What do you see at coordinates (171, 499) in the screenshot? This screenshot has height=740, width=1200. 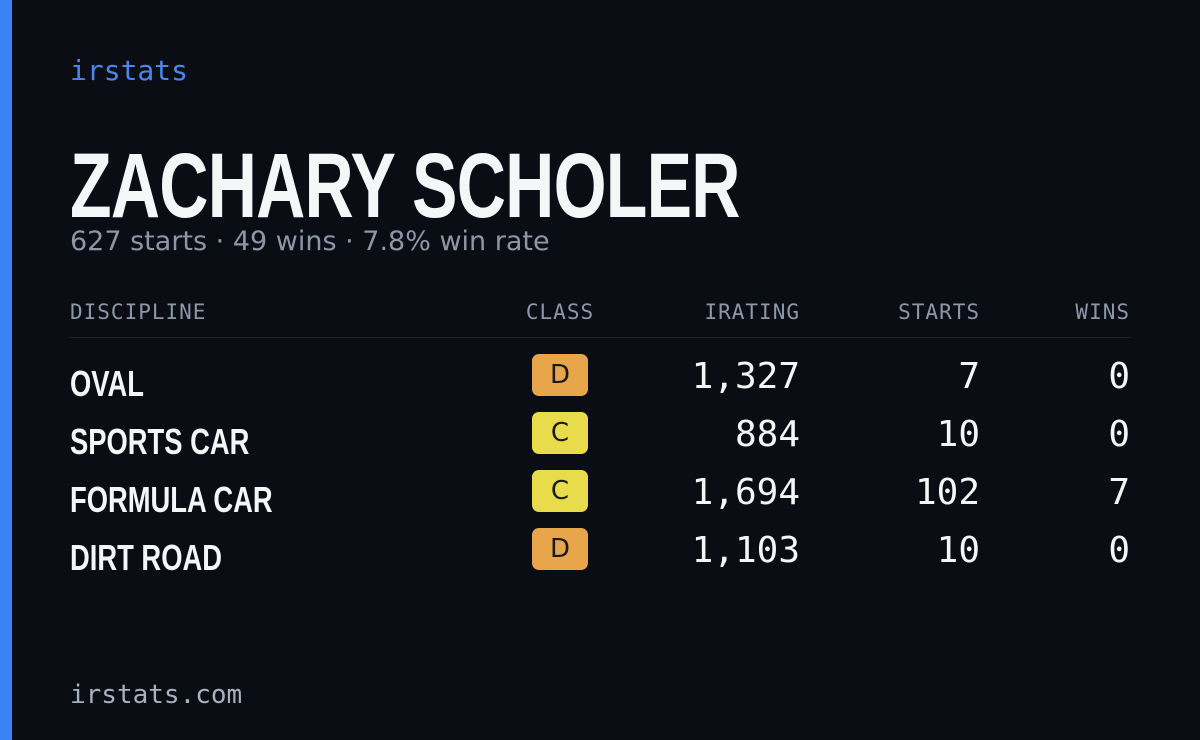 I see `discipline: FORMULA CAR` at bounding box center [171, 499].